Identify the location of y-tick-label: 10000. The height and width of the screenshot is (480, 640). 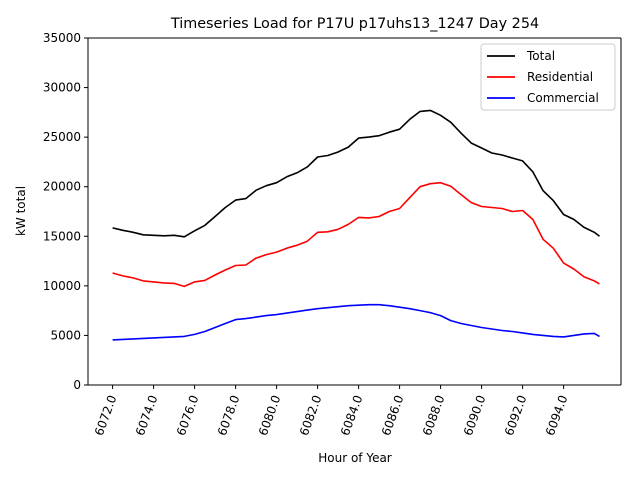
(62, 286).